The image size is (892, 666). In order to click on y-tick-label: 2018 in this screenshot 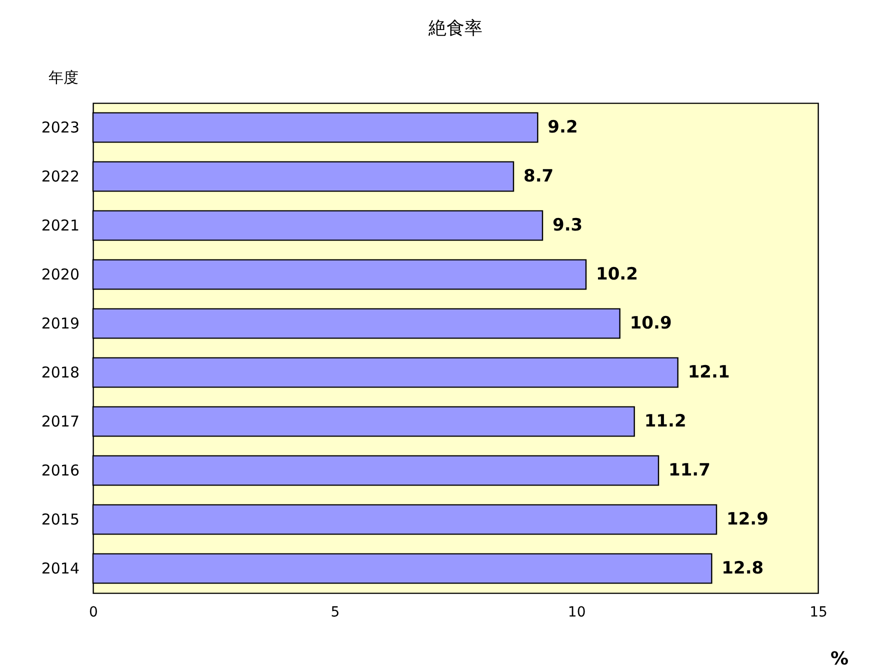, I will do `click(60, 373)`.